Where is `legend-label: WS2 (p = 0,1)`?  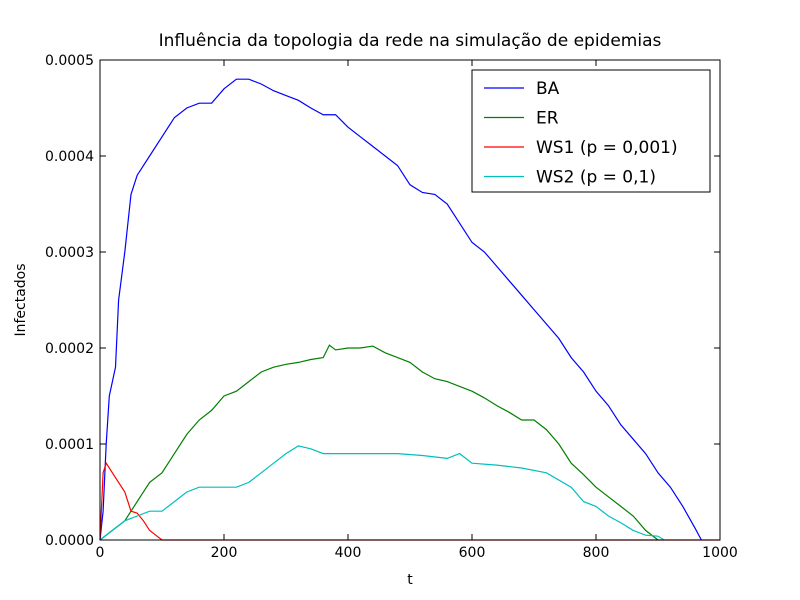
legend-label: WS2 (p = 0,1) is located at coordinates (596, 178).